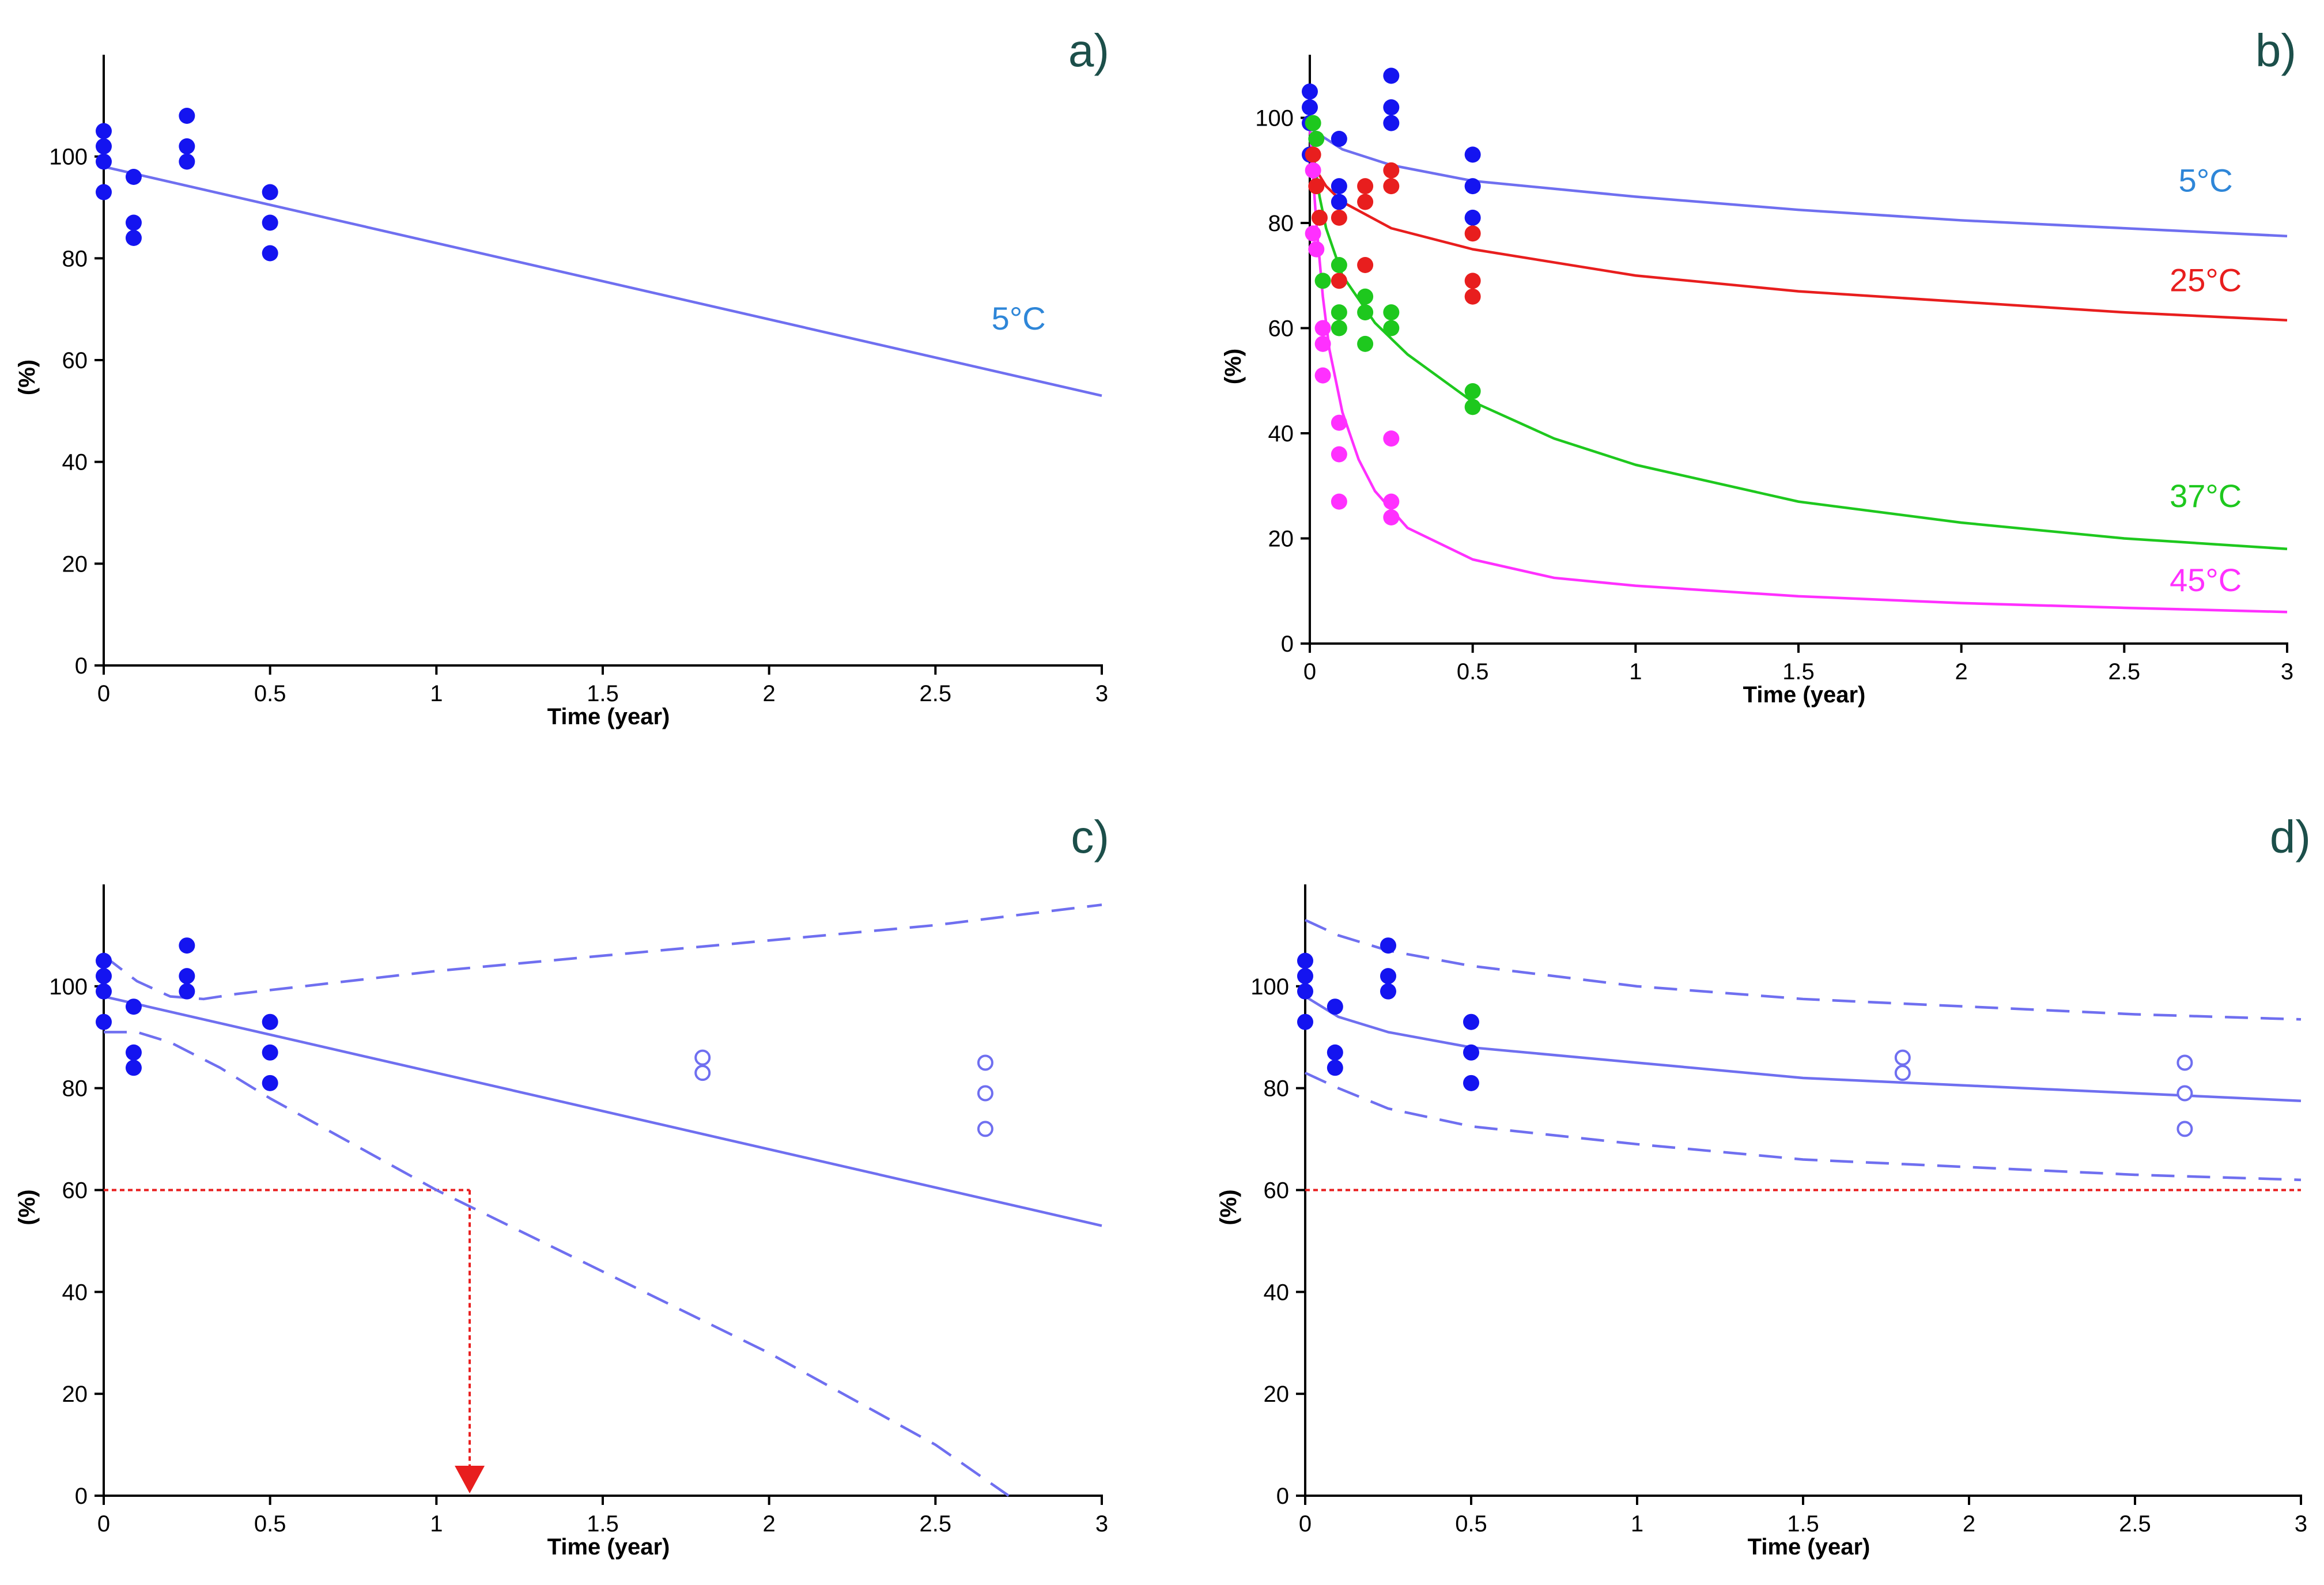  What do you see at coordinates (1233, 366) in the screenshot?
I see `y-axis-label: (%)` at bounding box center [1233, 366].